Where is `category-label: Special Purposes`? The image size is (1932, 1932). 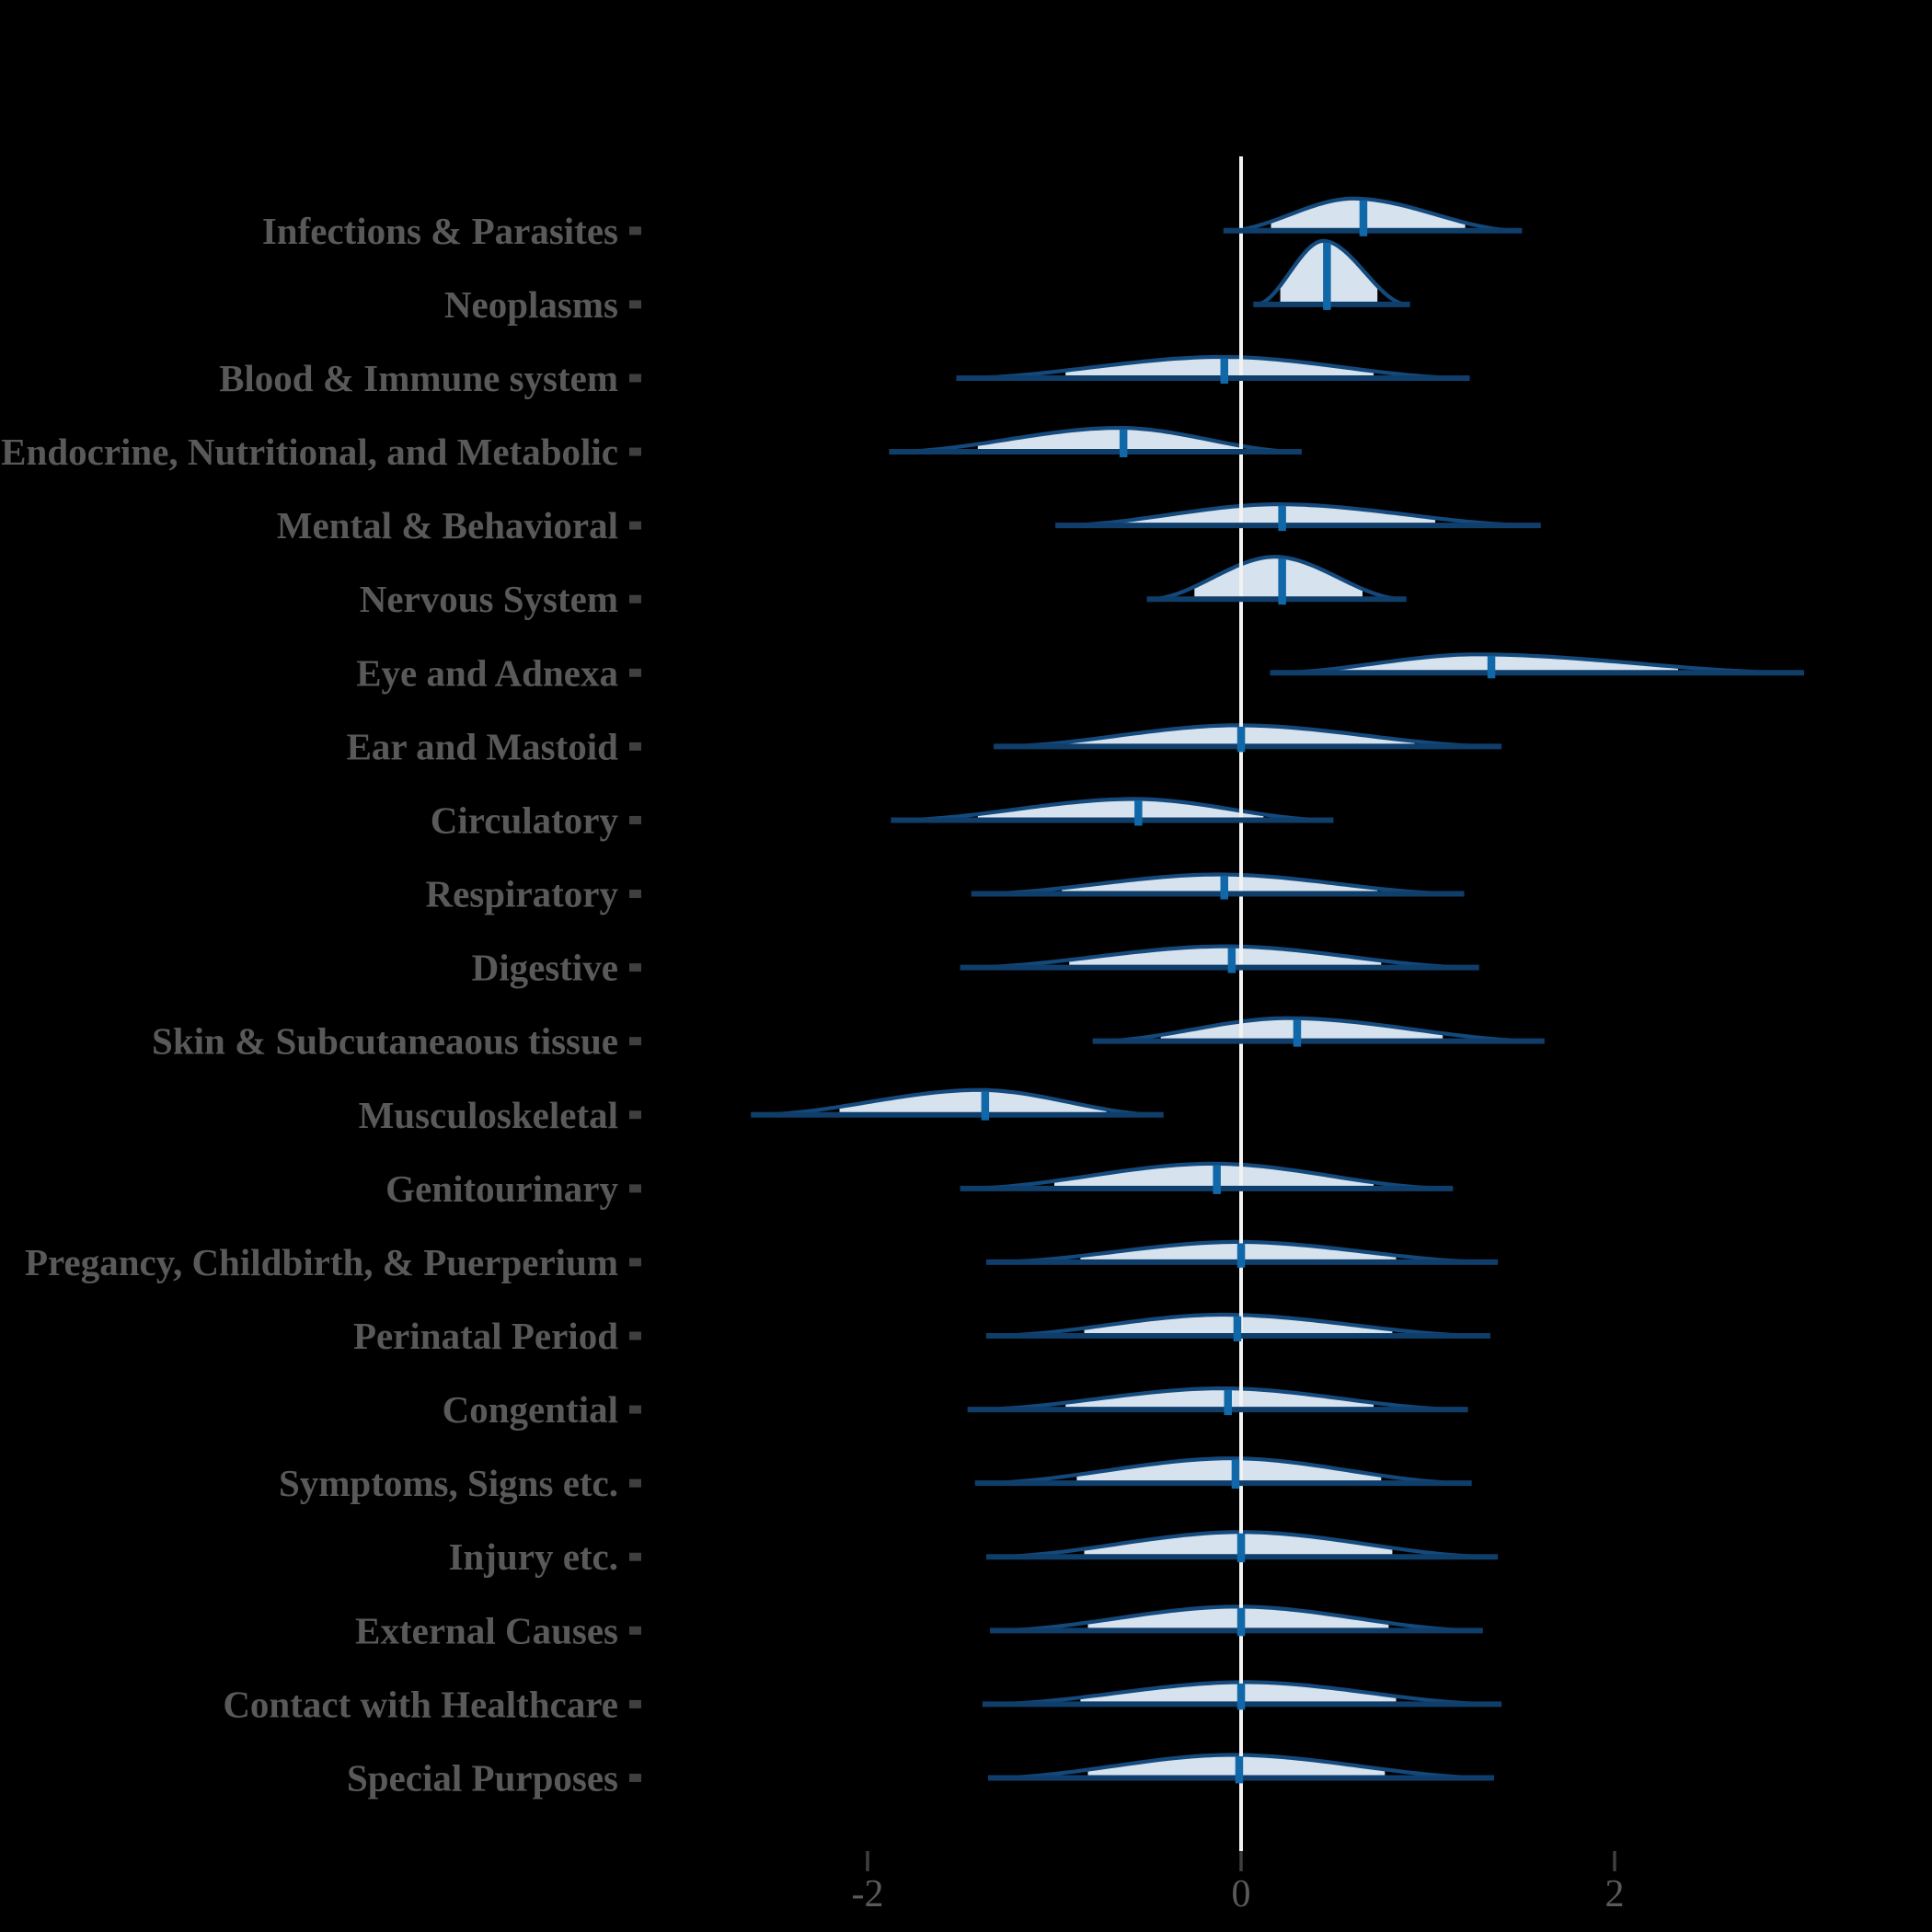 category-label: Special Purposes is located at coordinates (482, 1777).